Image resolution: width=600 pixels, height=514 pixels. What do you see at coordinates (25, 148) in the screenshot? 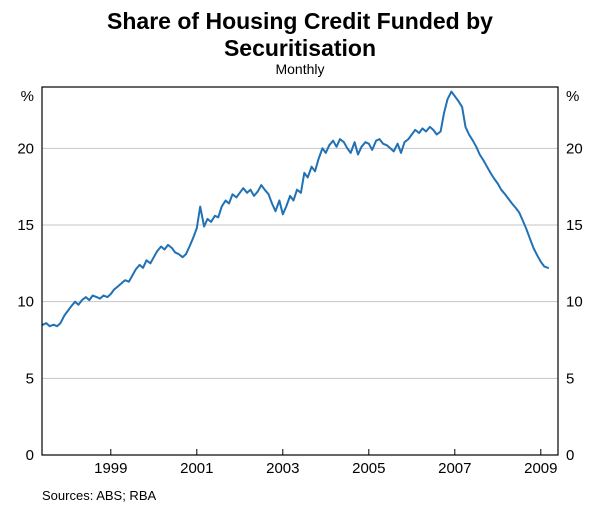
I see `y-axis-tick-label-left: 20` at bounding box center [25, 148].